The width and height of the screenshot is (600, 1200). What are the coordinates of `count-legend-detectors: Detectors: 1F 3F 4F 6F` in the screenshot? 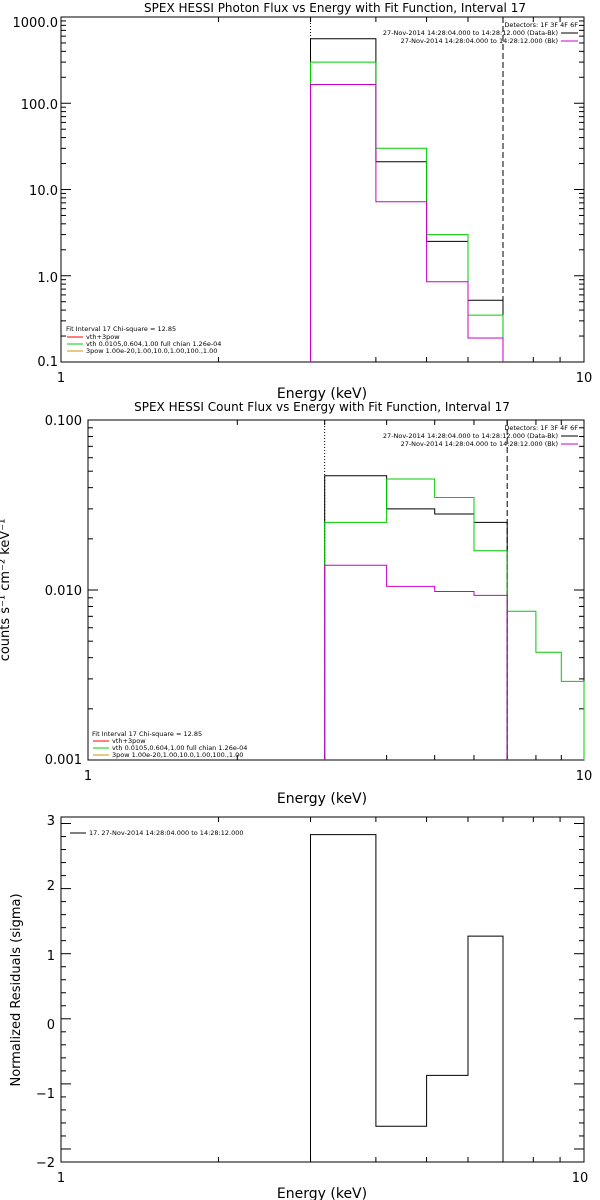 It's located at (541, 428).